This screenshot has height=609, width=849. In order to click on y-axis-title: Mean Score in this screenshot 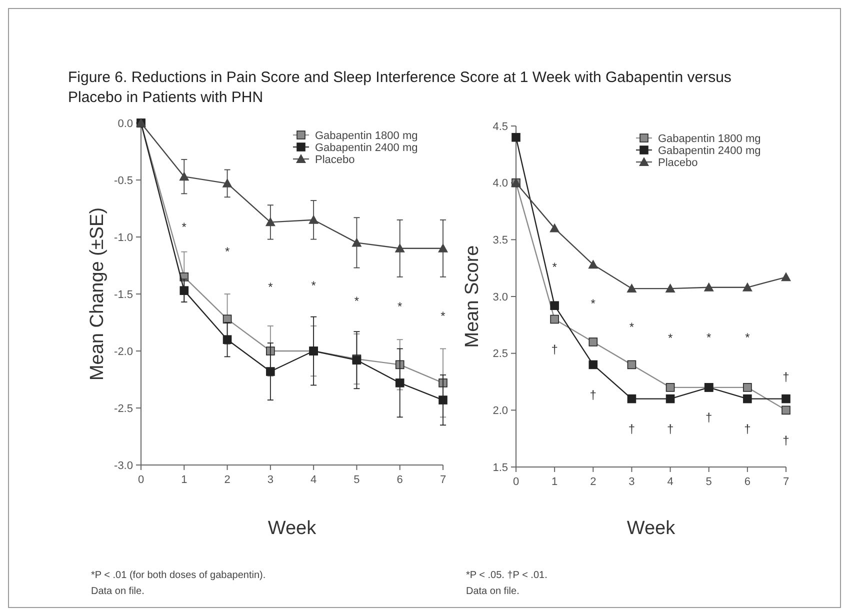, I will do `click(472, 296)`.